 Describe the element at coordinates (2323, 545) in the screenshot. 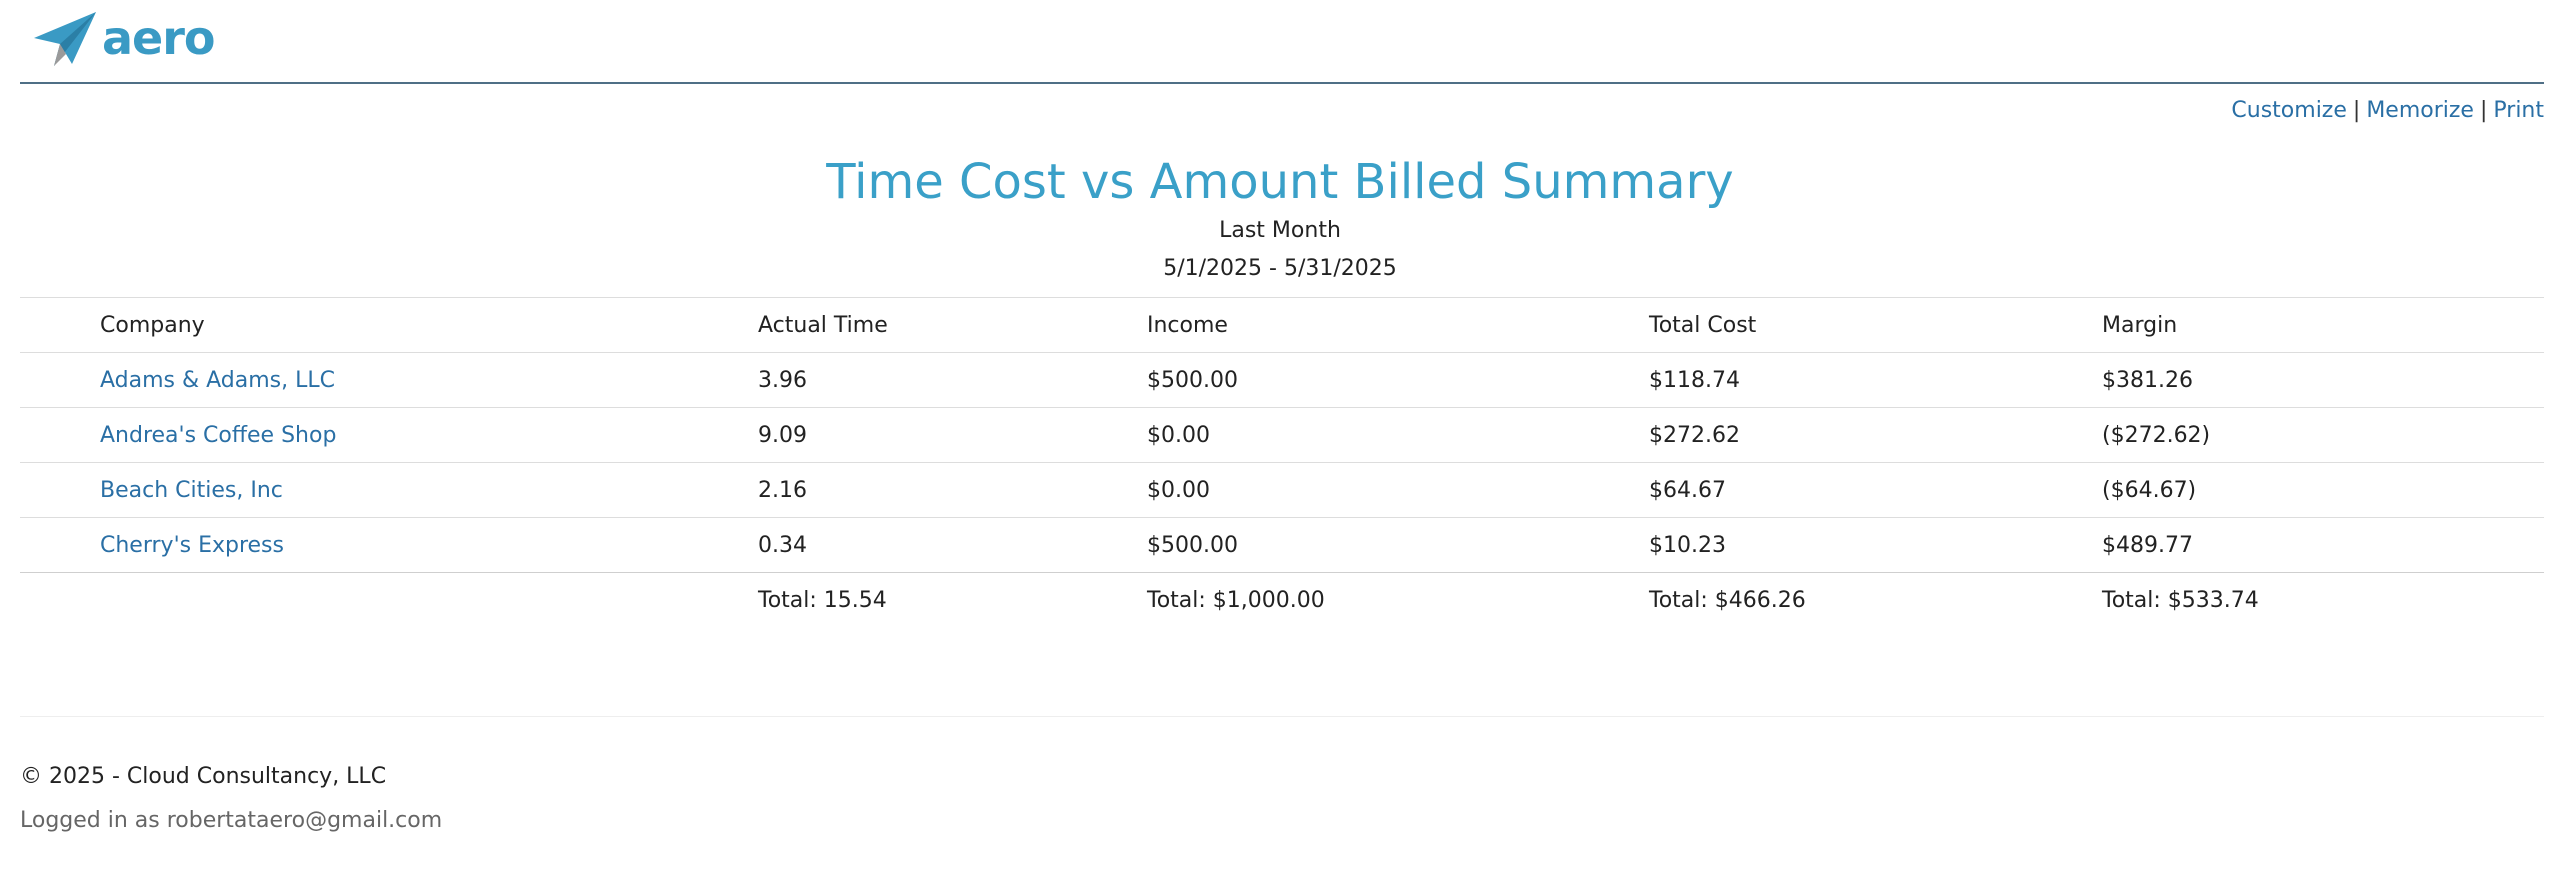

I see `margin-cell: $489.77` at that location.